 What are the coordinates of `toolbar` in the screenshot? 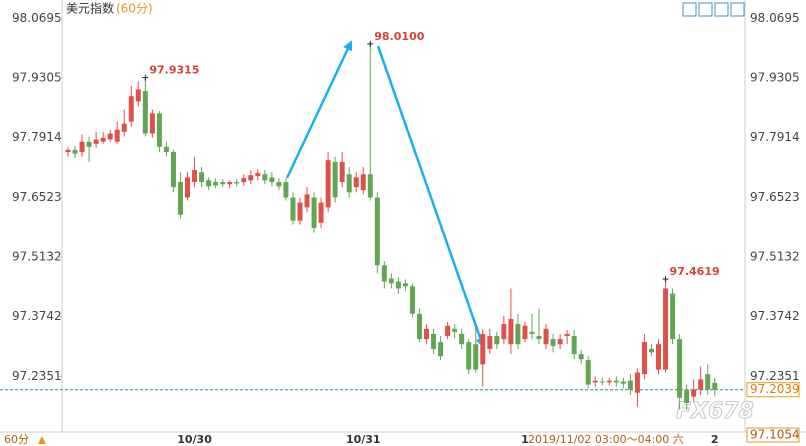 It's located at (713, 9).